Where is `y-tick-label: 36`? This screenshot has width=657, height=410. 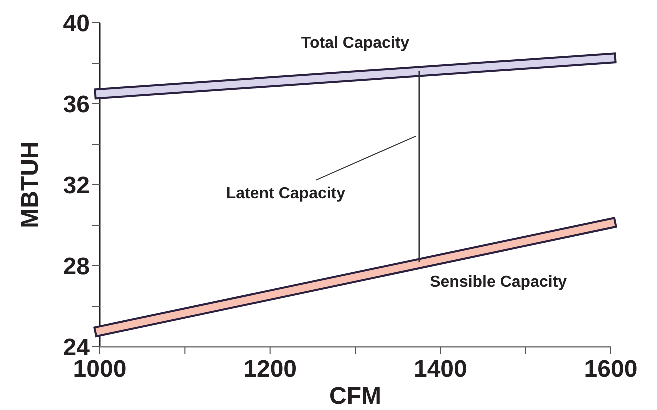
y-tick-label: 36 is located at coordinates (76, 104).